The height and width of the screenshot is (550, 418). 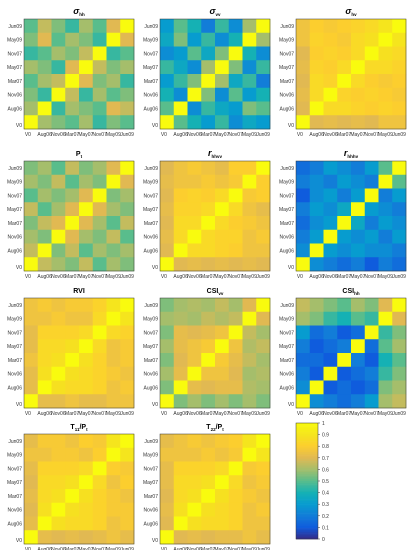 What do you see at coordinates (323, 424) in the screenshot?
I see `colorbar-tick-label: 1` at bounding box center [323, 424].